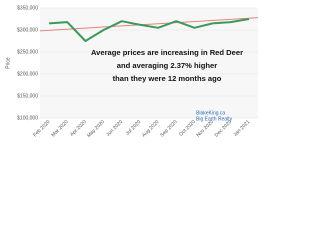 Image resolution: width=320 pixels, height=240 pixels. Describe the element at coordinates (114, 128) in the screenshot. I see `x-tick-label: Jun 2020` at that location.